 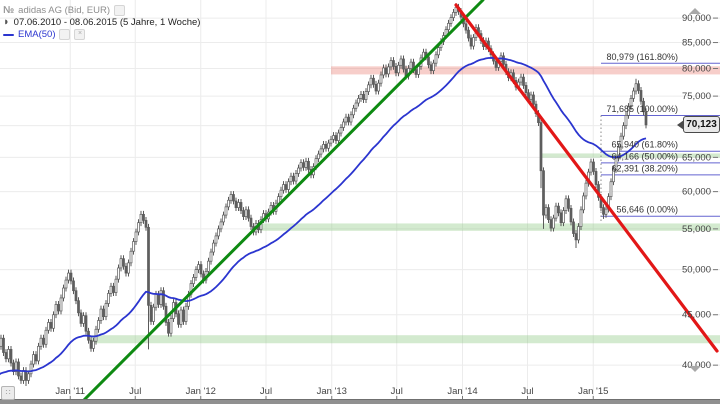 I want to click on scroll-up-arrow-icon, so click(x=695, y=11).